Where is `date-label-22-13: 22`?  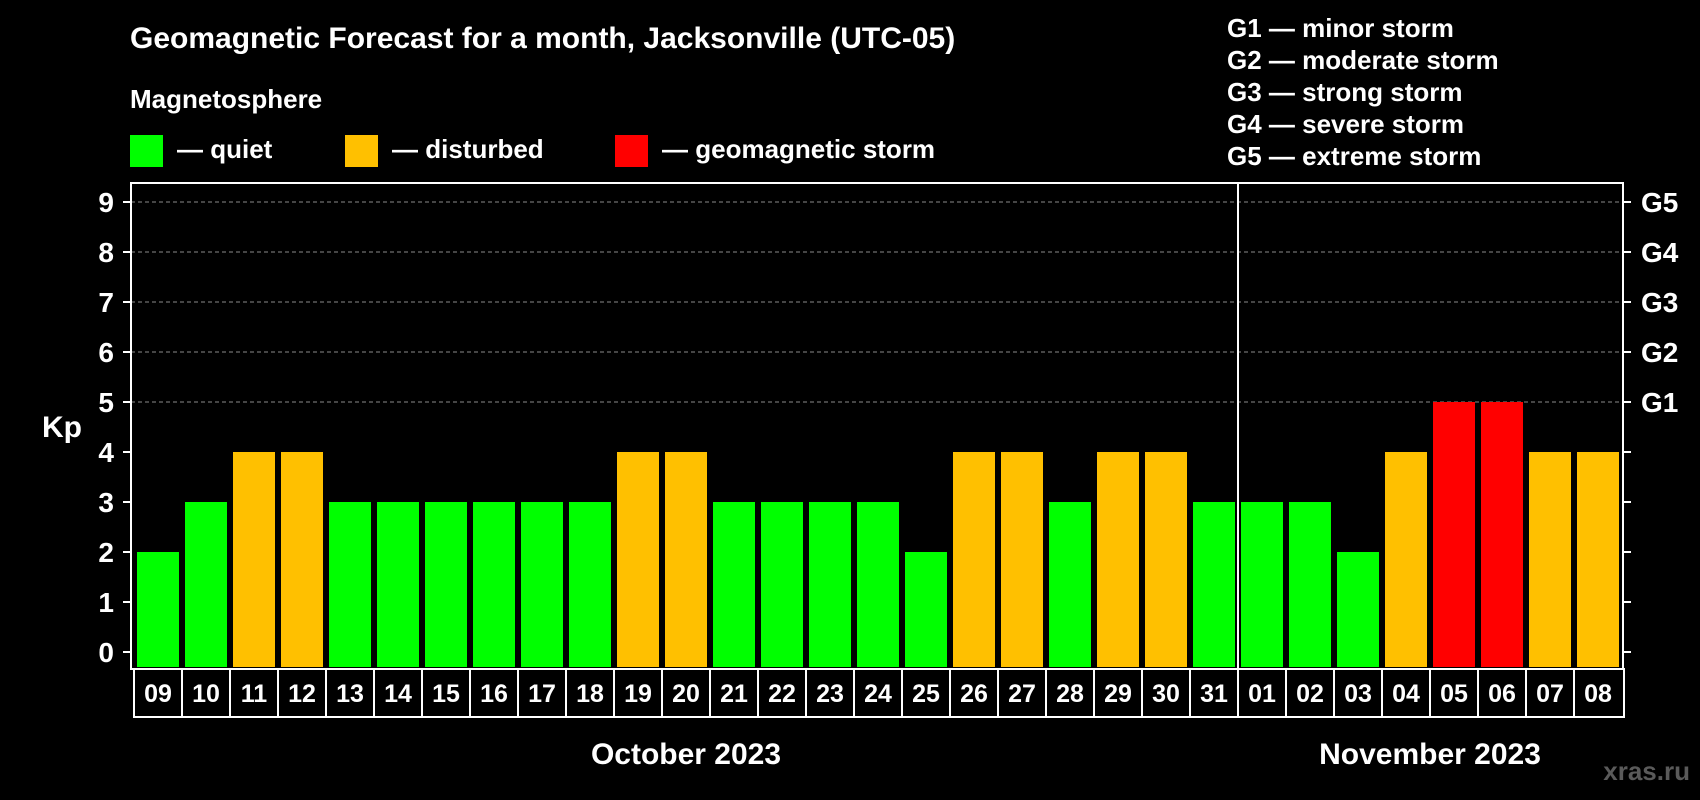
date-label-22-13: 22 is located at coordinates (782, 694).